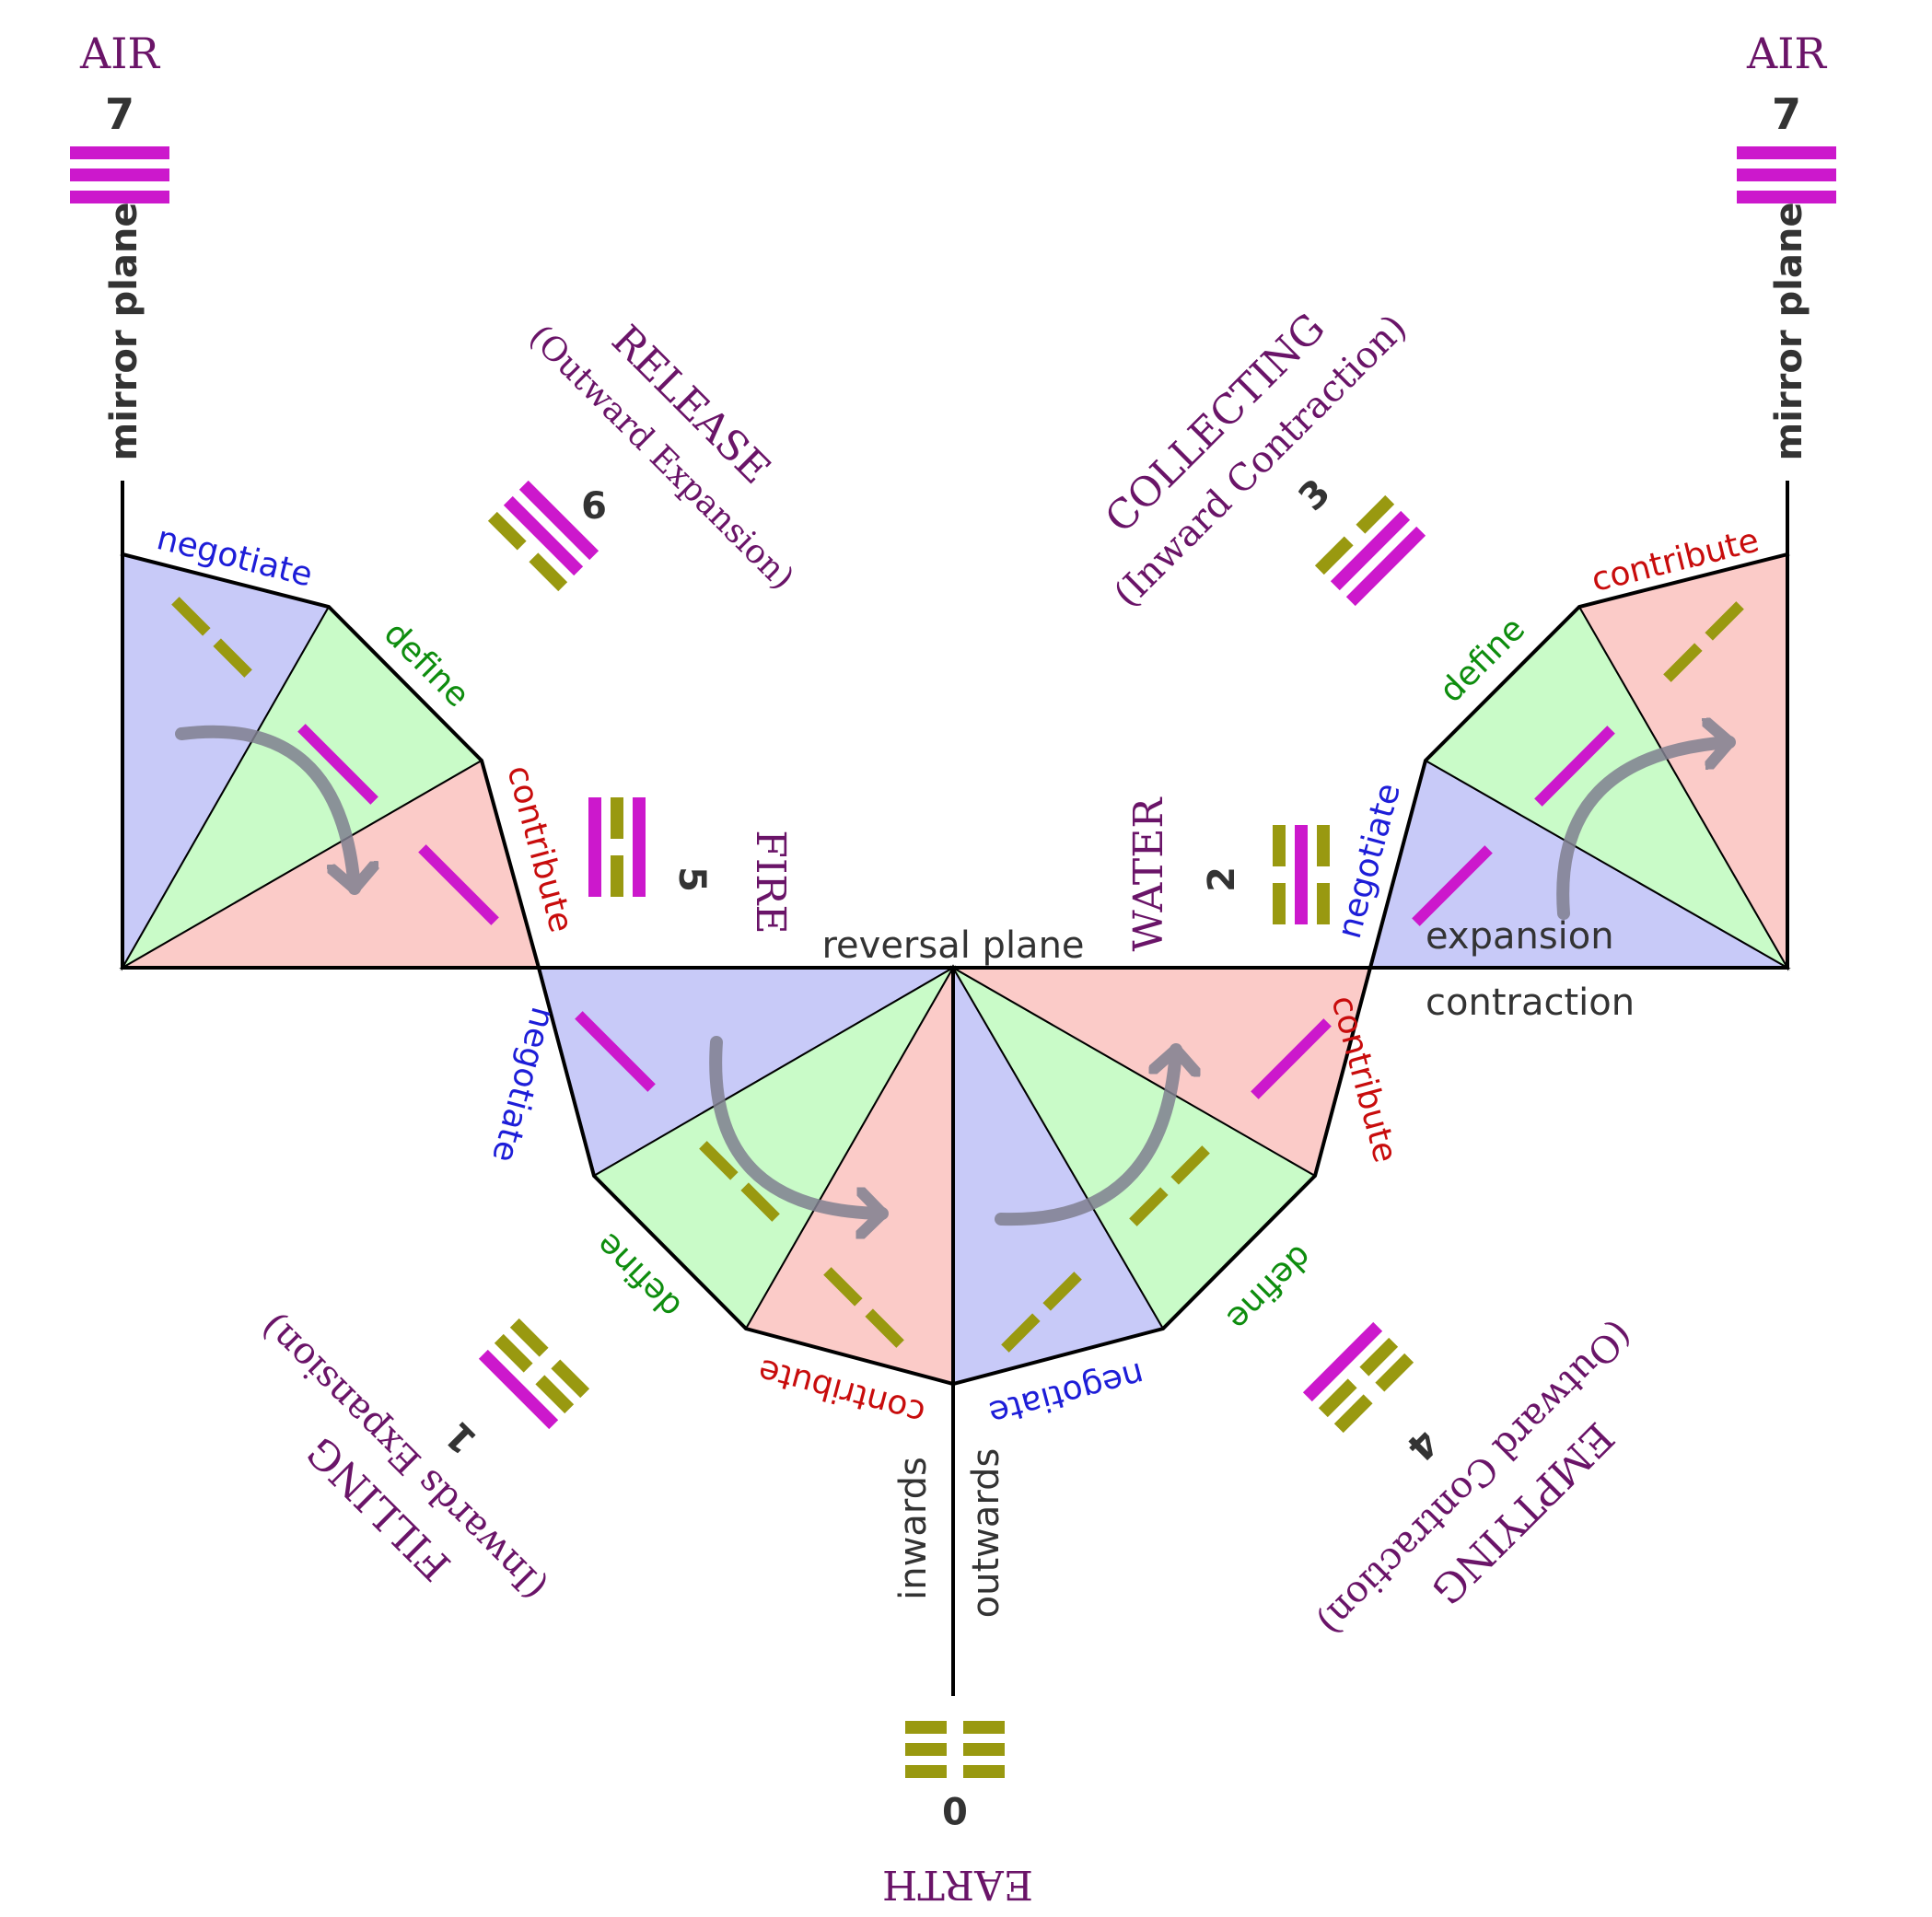 This screenshot has height=1917, width=1932. What do you see at coordinates (1530, 1003) in the screenshot?
I see `contraction-label: contraction` at bounding box center [1530, 1003].